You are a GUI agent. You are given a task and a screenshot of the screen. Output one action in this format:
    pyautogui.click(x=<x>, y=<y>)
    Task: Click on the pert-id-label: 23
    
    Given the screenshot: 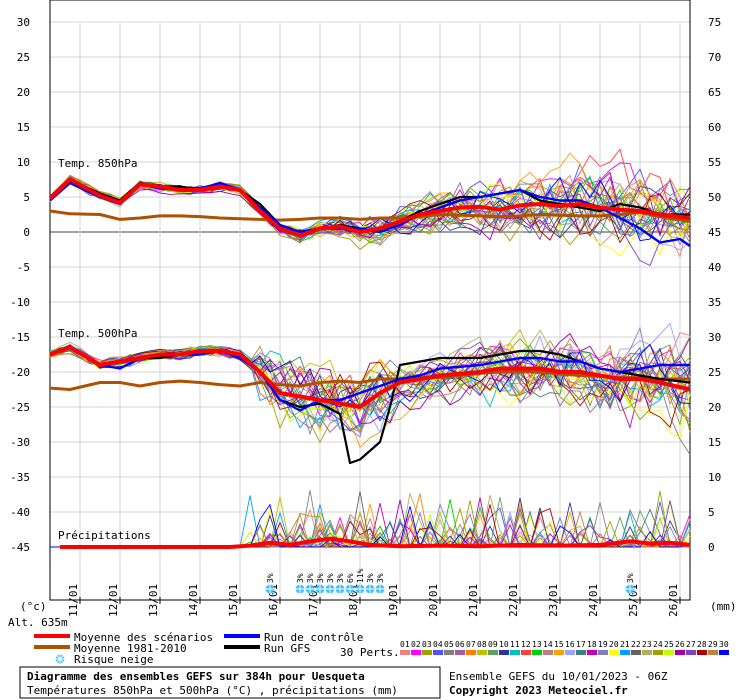 What is the action you would take?
    pyautogui.click(x=647, y=644)
    